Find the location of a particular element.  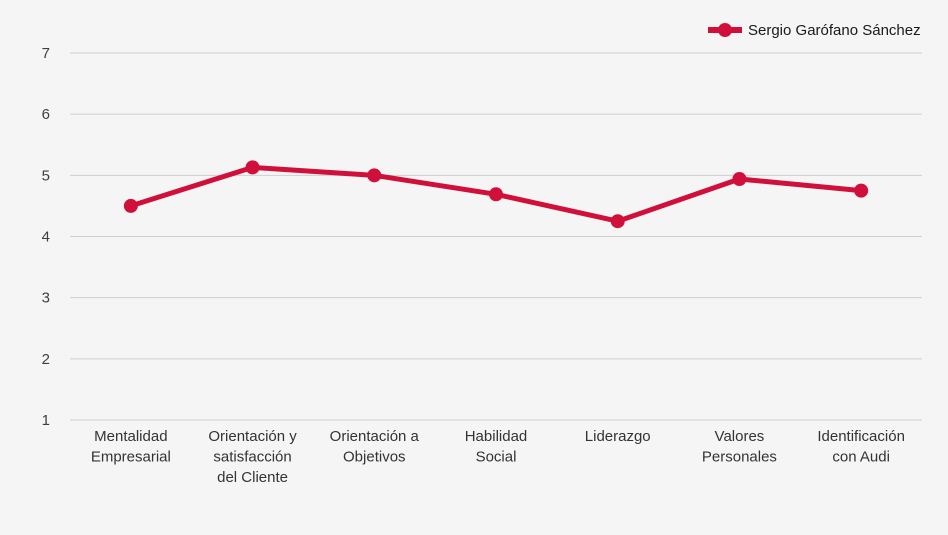

x-category-label-line: satisfacción is located at coordinates (252, 457).